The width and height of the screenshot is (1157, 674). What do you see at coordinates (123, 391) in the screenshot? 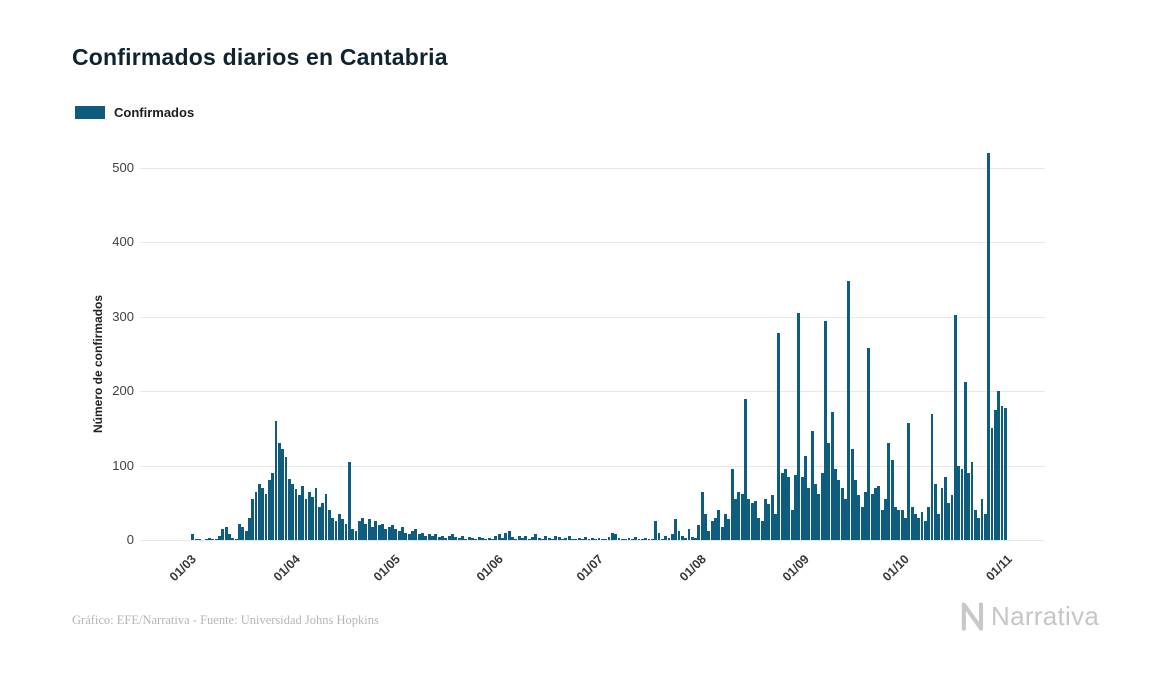
I see `y-tick-label: 200` at bounding box center [123, 391].